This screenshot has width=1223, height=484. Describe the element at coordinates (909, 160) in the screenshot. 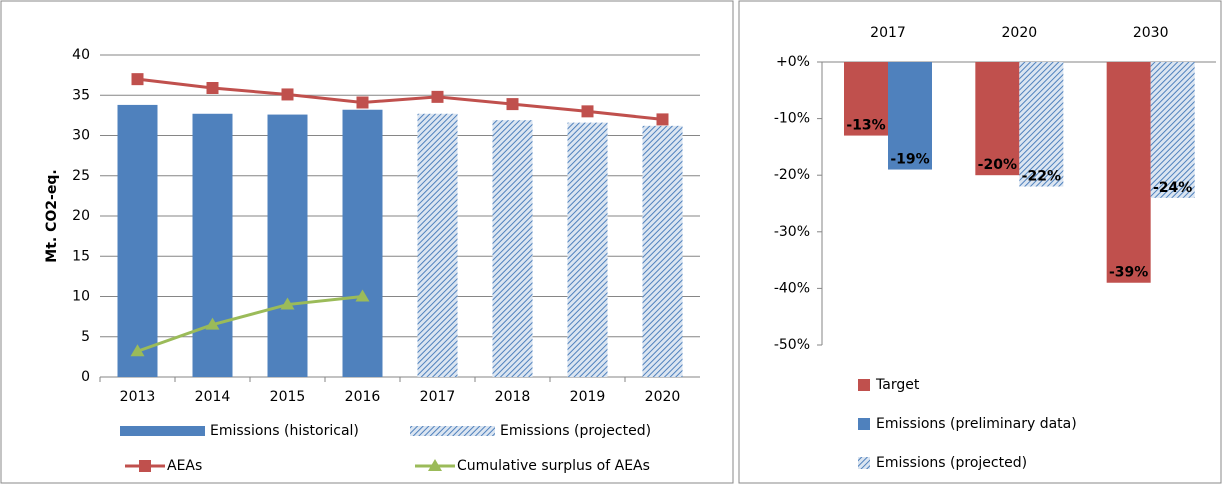

I see `value-label: -19%` at that location.